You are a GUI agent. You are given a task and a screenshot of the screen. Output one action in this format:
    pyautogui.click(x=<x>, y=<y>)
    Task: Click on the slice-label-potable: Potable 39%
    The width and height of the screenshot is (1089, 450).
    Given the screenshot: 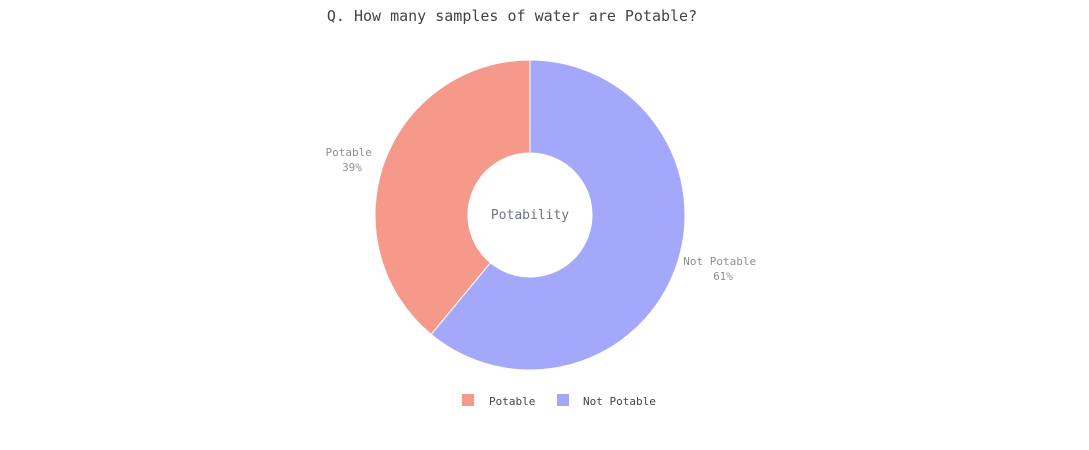 What is the action you would take?
    pyautogui.click(x=352, y=160)
    